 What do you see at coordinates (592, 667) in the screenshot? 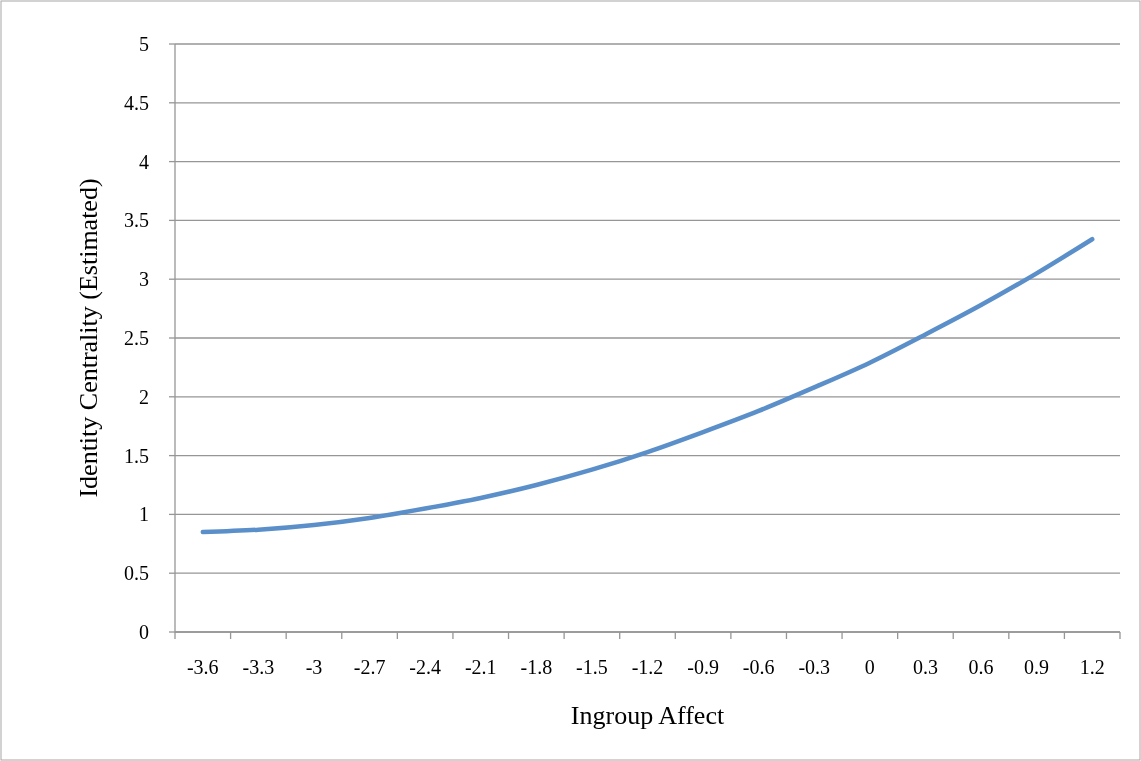
I see `x-tick-label: -1.5` at bounding box center [592, 667].